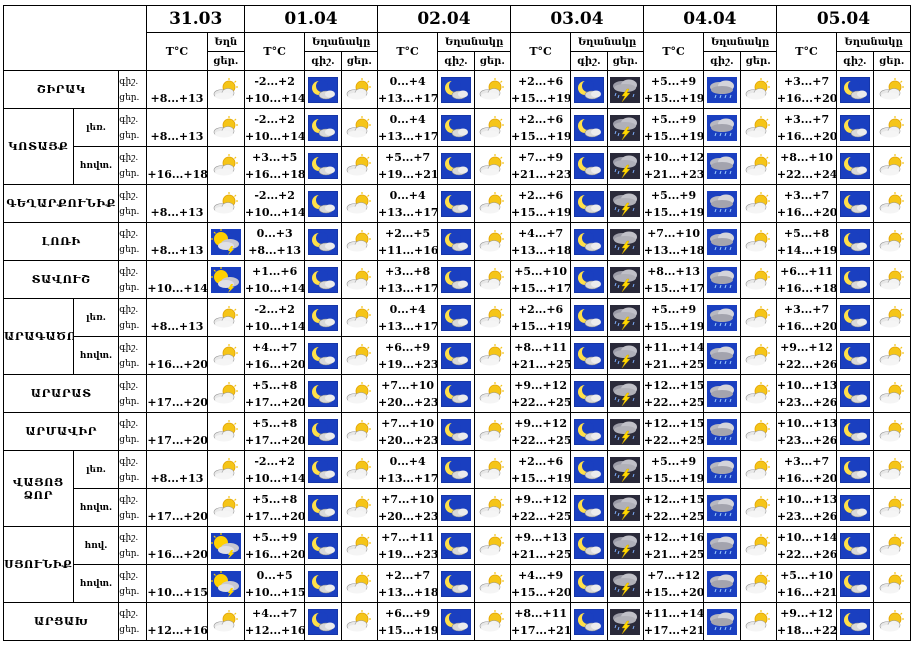 The height and width of the screenshot is (653, 915). I want to click on night-temp: +5...+10, so click(806, 575).